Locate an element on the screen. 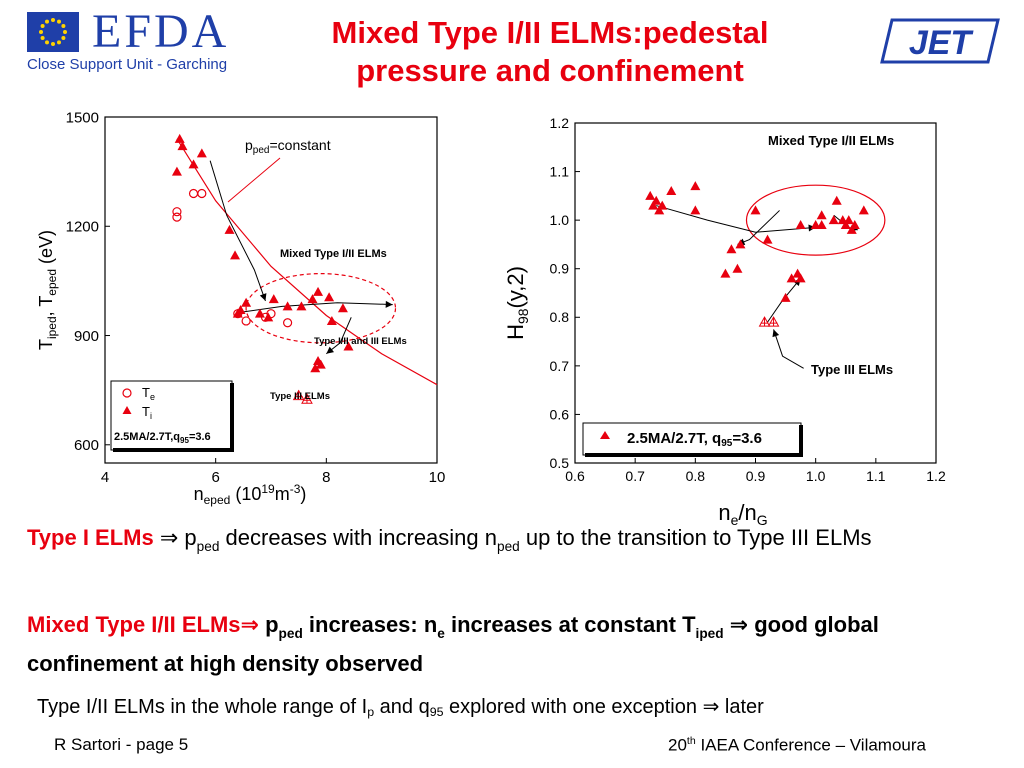  annotation-mixed-elms: Mixed Type I/II ELMs is located at coordinates (333, 254).